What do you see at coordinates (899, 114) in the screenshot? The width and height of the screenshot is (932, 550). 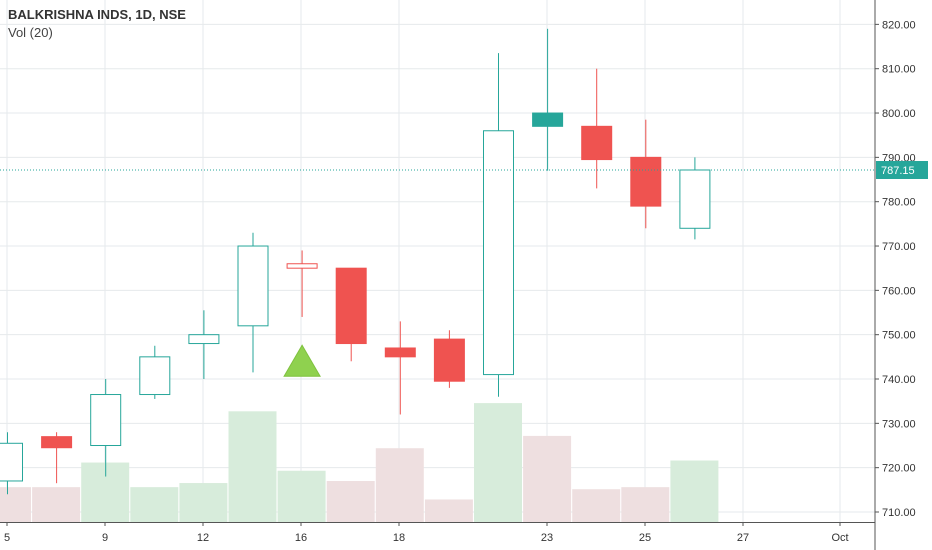 I see `y-tick-label: 800.00` at bounding box center [899, 114].